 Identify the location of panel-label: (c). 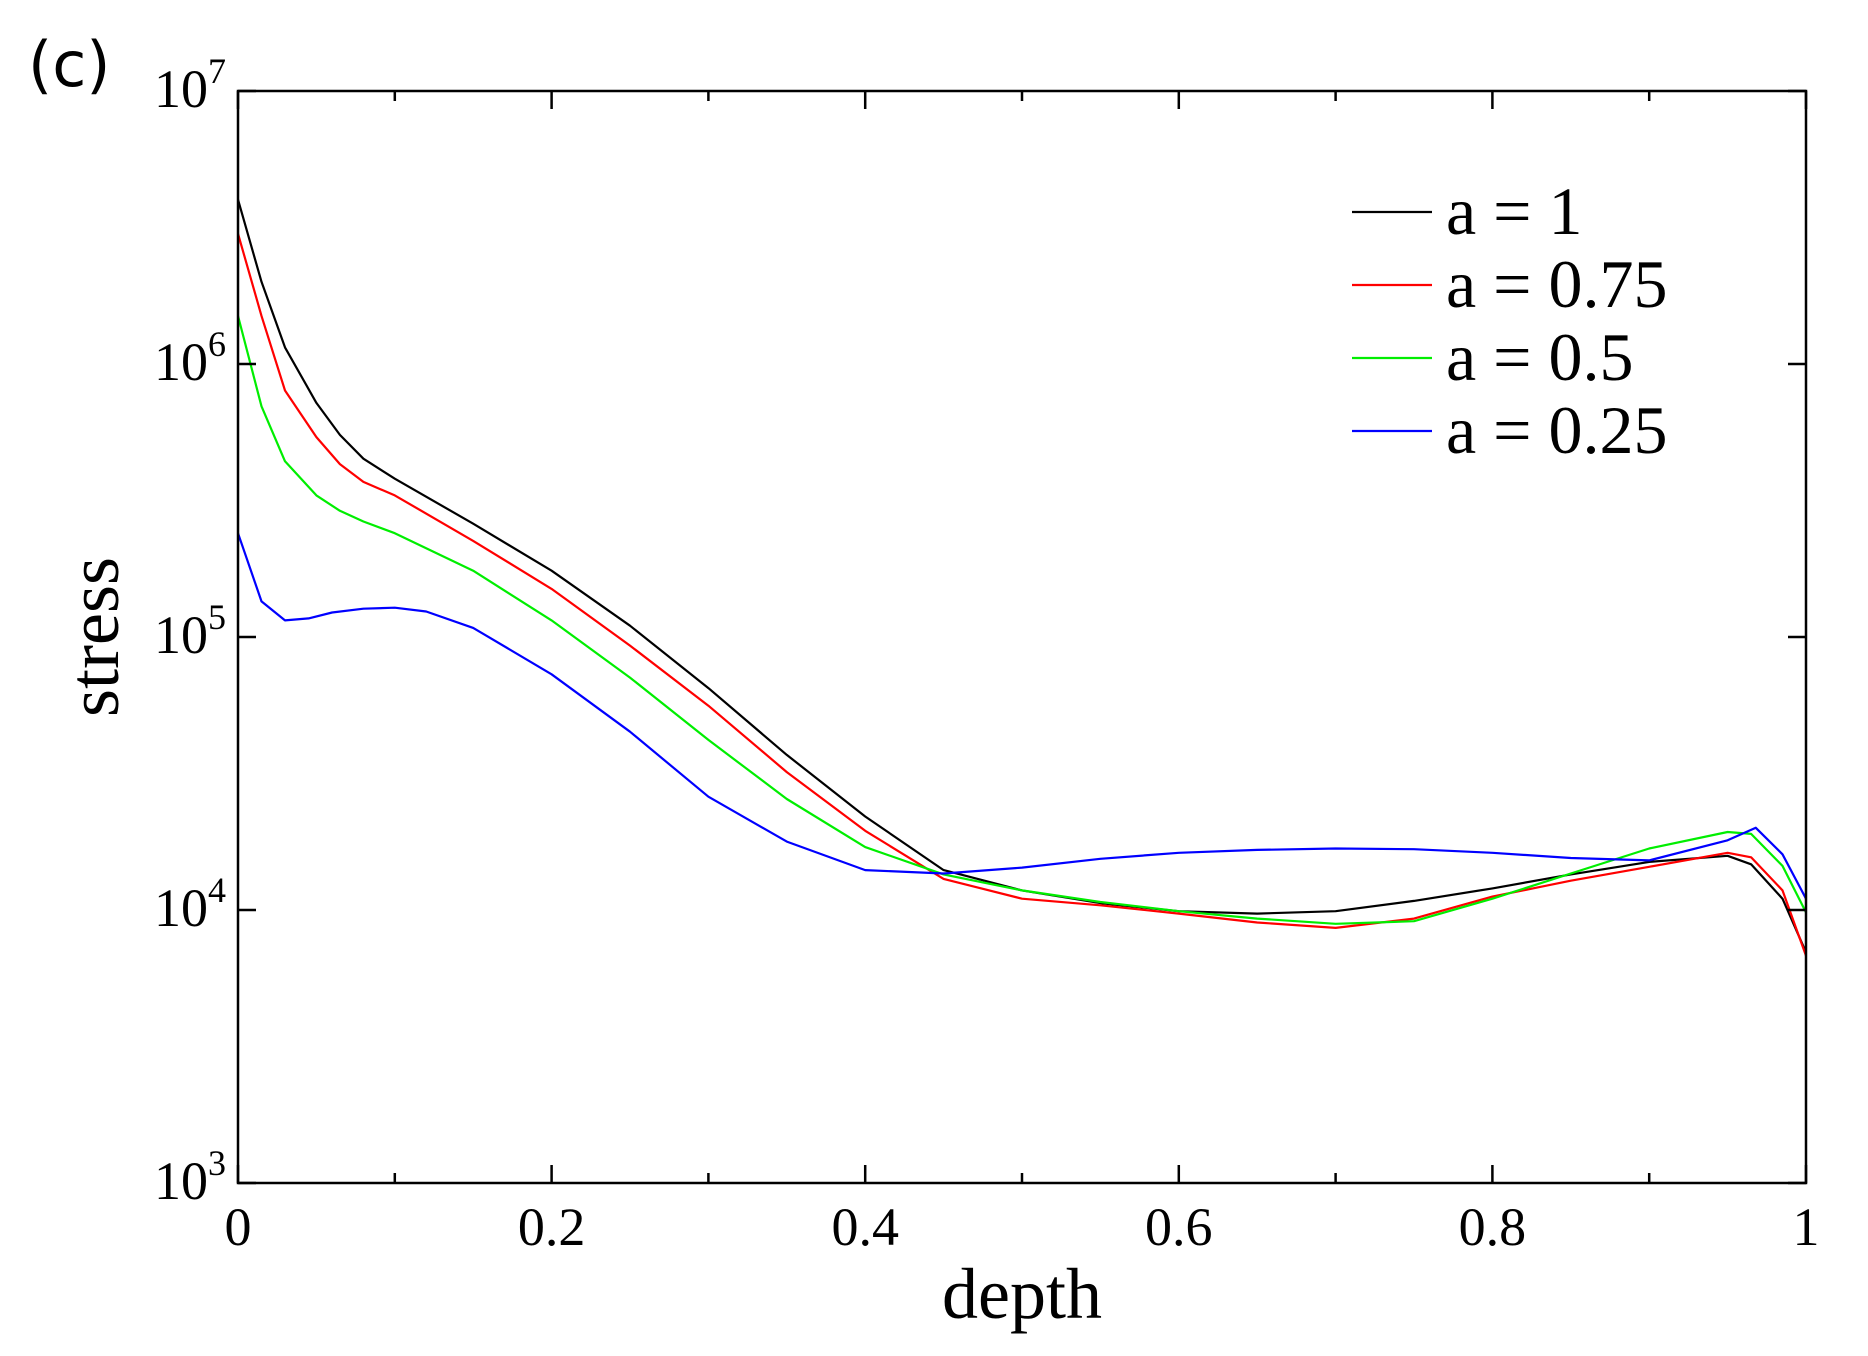
(69, 64).